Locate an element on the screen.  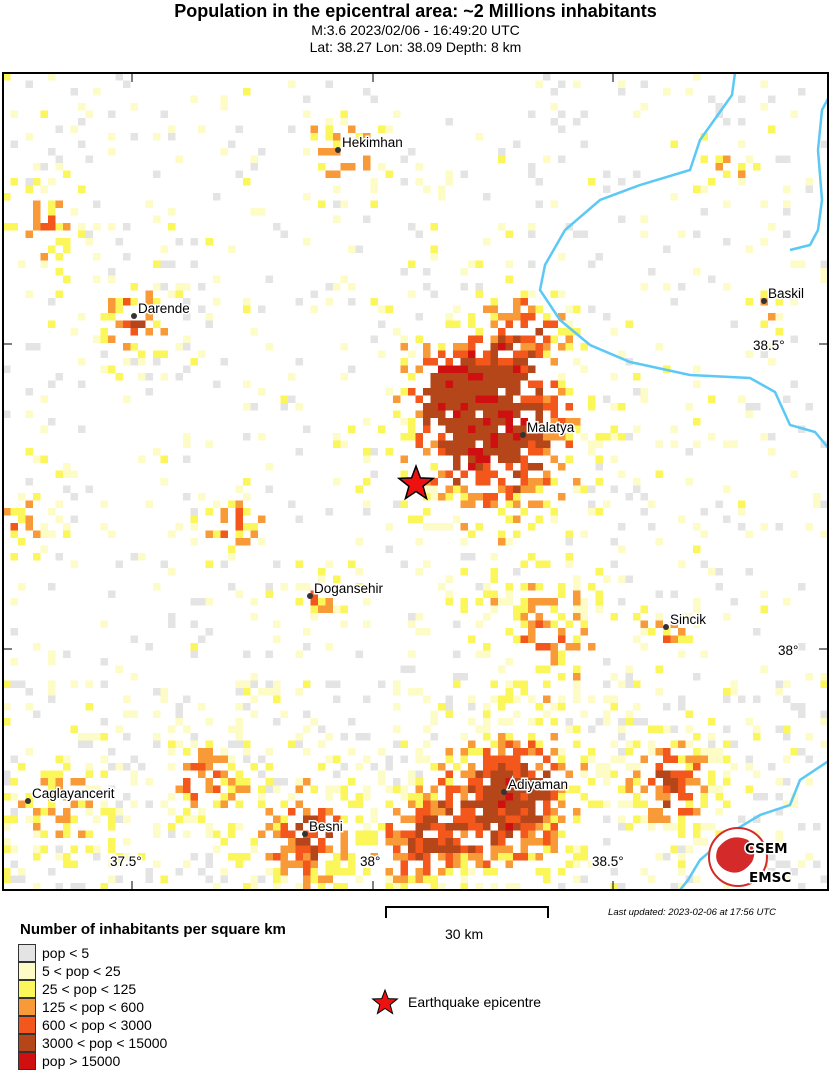
legend-title: Number of inhabitants per square km is located at coordinates (153, 929).